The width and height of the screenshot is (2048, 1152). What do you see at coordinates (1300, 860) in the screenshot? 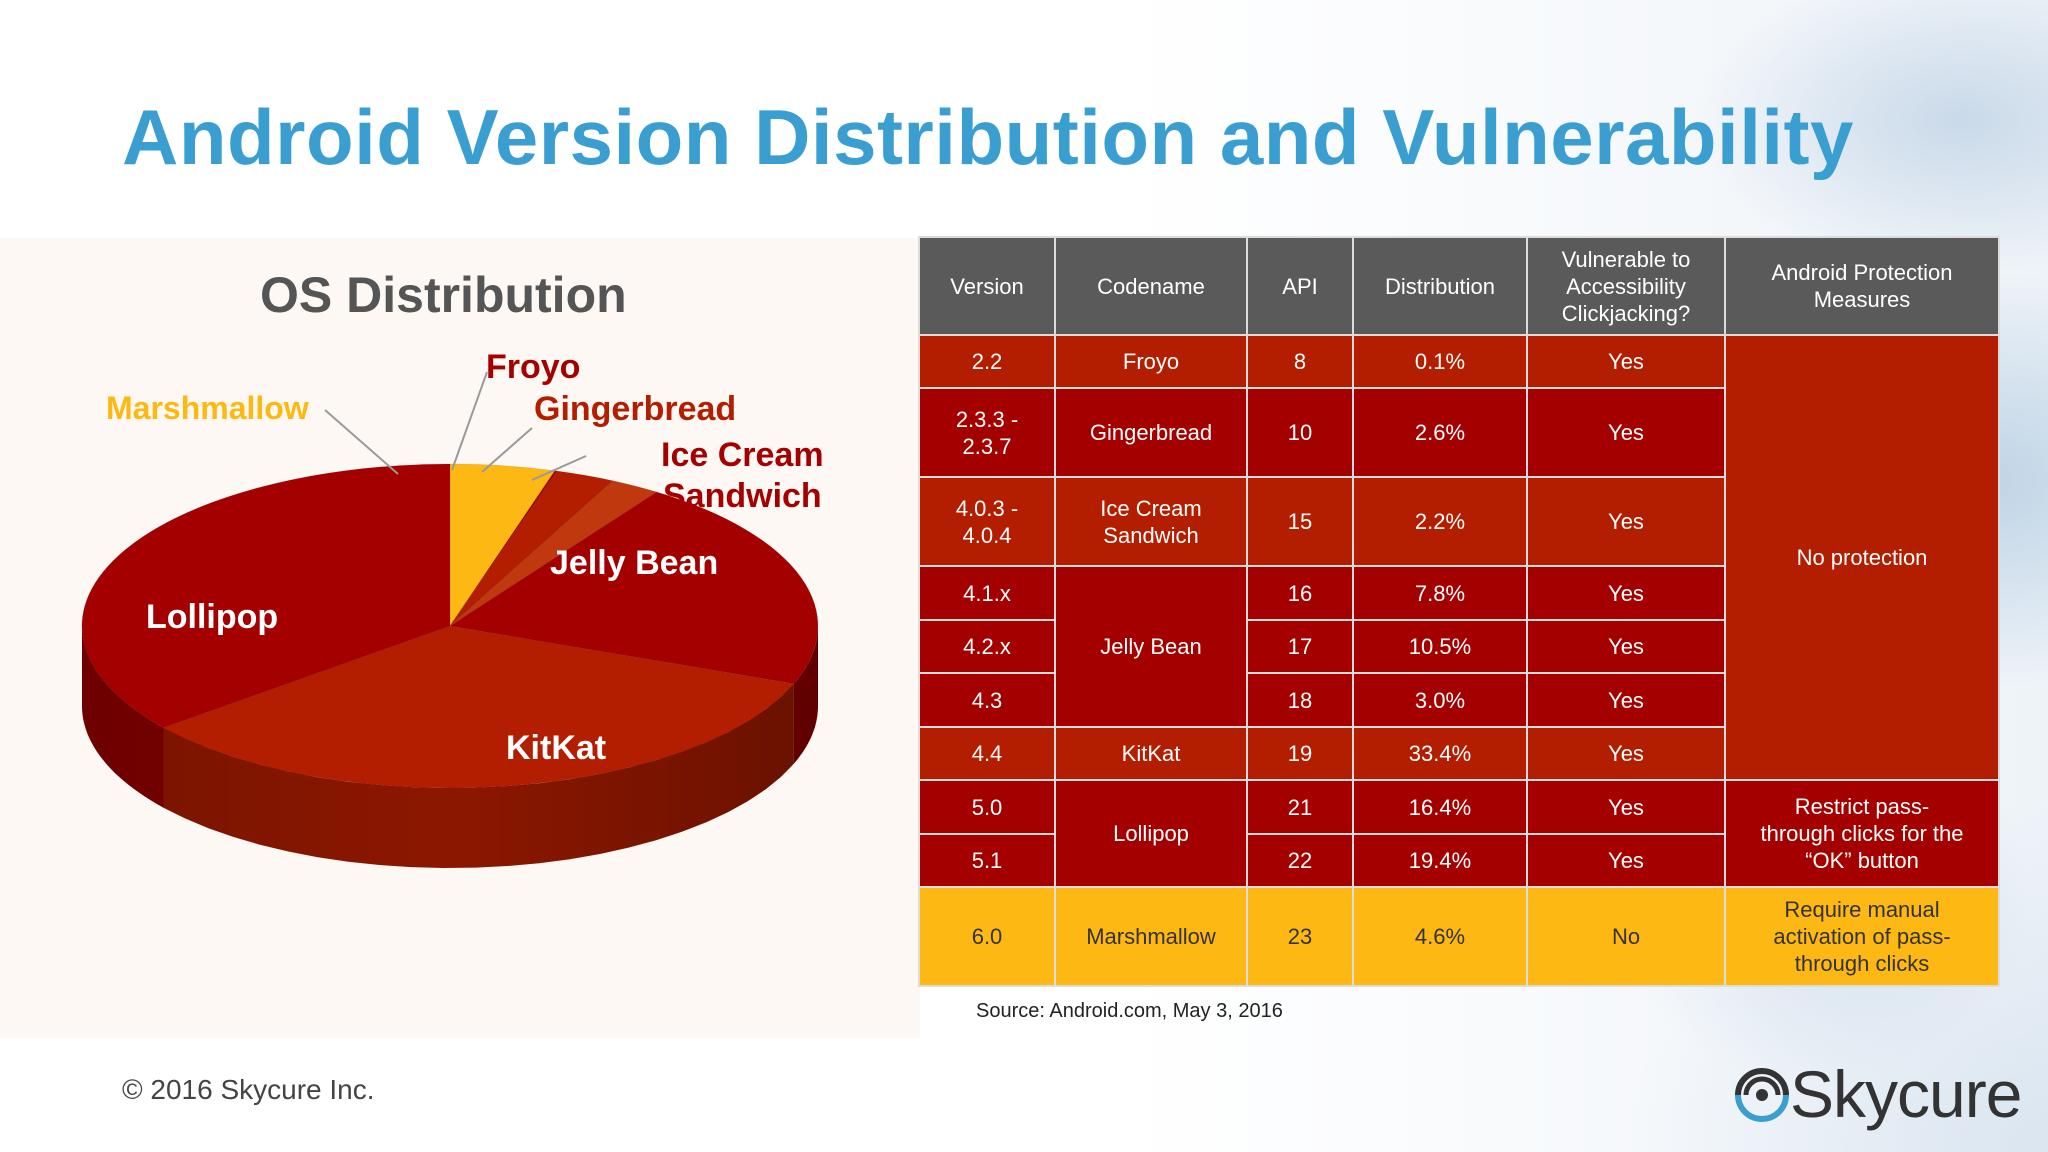
I see `cell-api: 22` at bounding box center [1300, 860].